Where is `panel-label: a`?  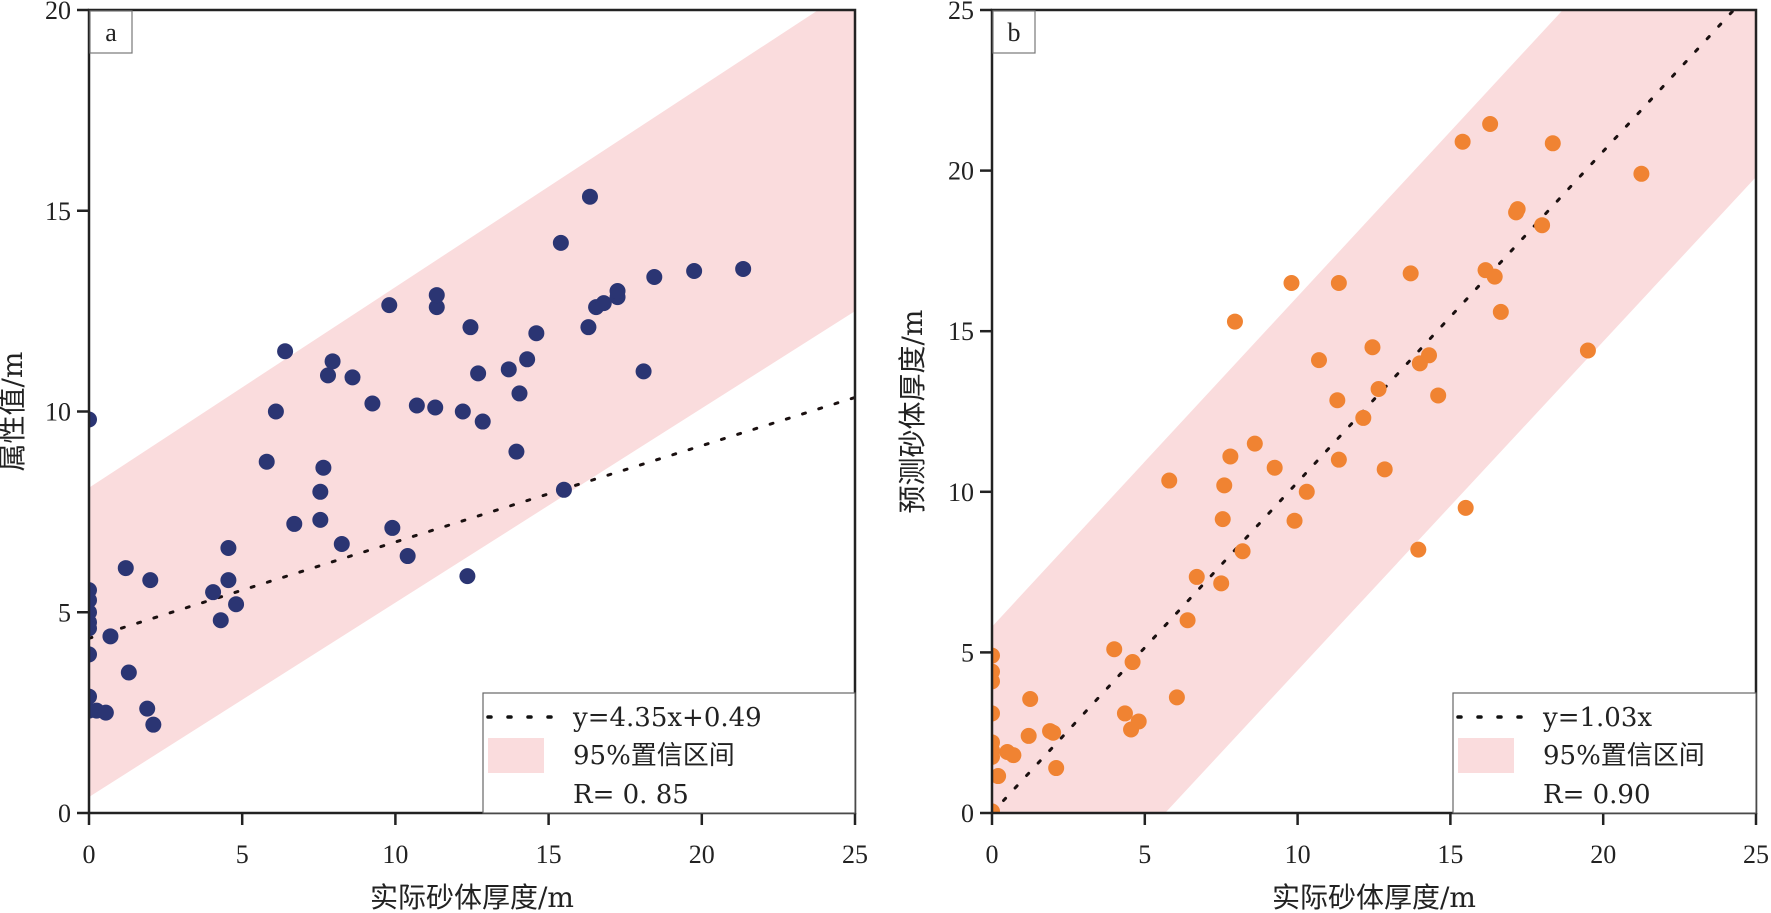
panel-label: a is located at coordinates (111, 32).